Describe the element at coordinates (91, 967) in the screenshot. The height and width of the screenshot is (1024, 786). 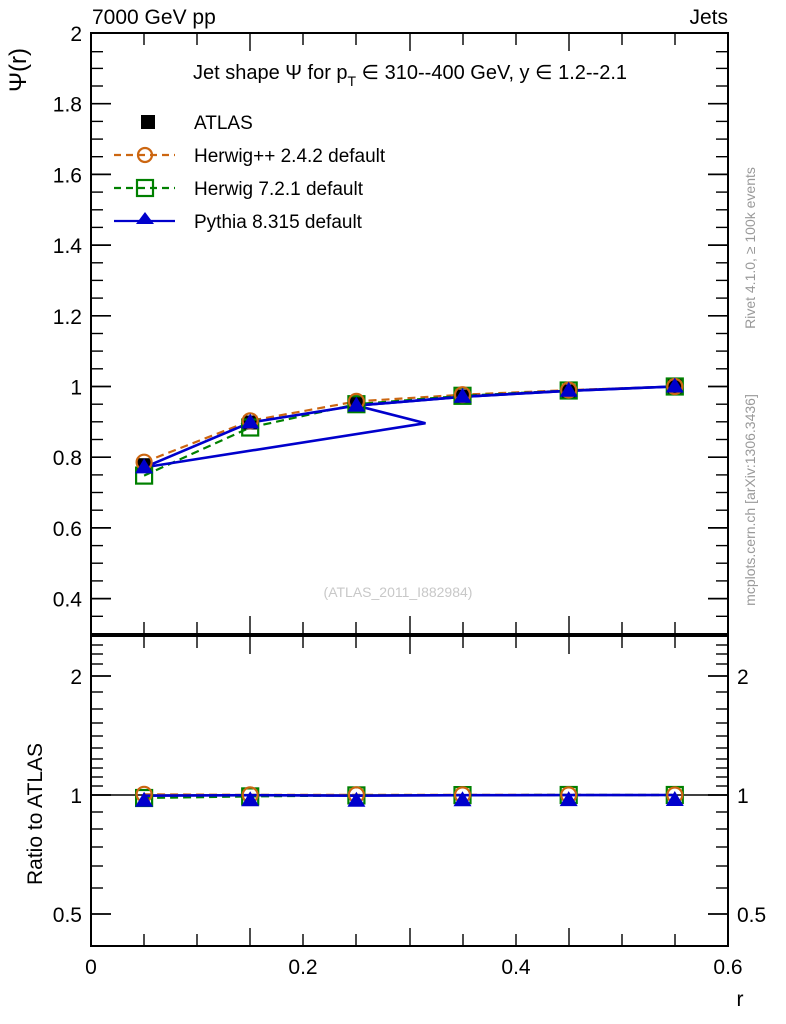
I see `x-tick-0: 0` at that location.